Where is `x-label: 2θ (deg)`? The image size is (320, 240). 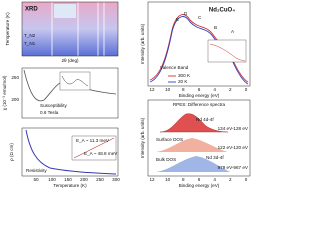
x-label: 2θ (deg) is located at coordinates (70, 60).